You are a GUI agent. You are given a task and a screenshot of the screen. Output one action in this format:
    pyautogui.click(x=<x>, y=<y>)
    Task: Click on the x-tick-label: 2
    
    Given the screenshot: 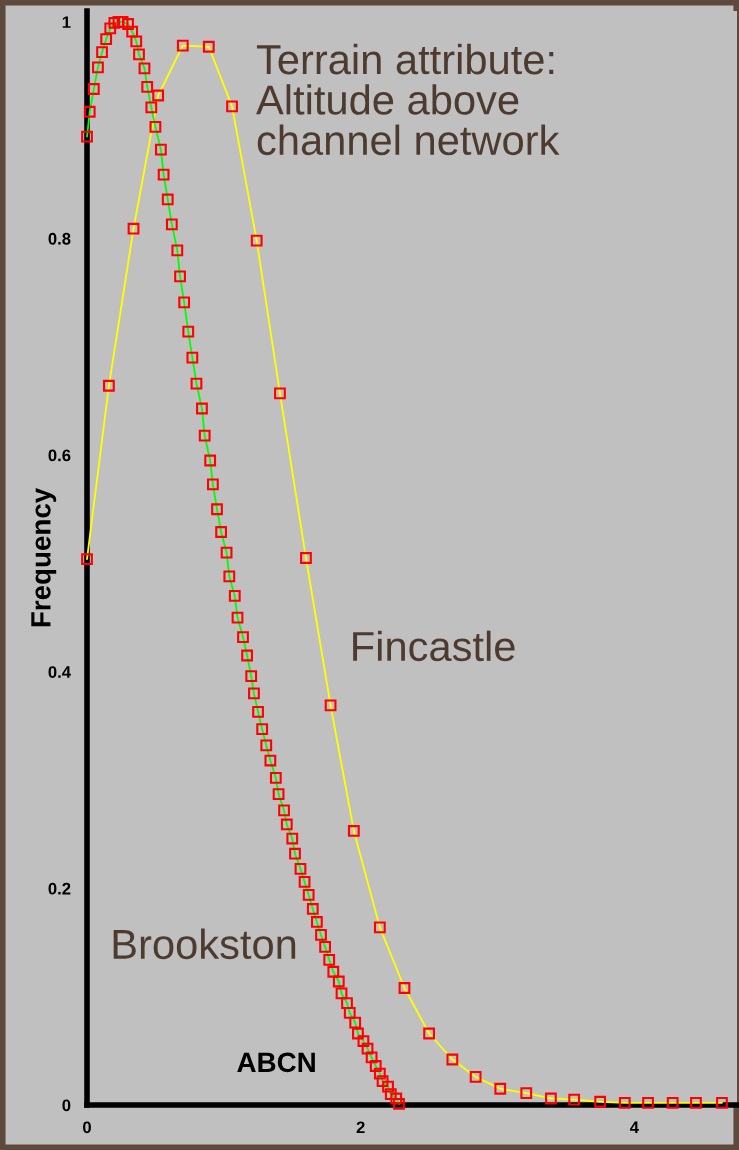 What is the action you would take?
    pyautogui.click(x=360, y=1127)
    